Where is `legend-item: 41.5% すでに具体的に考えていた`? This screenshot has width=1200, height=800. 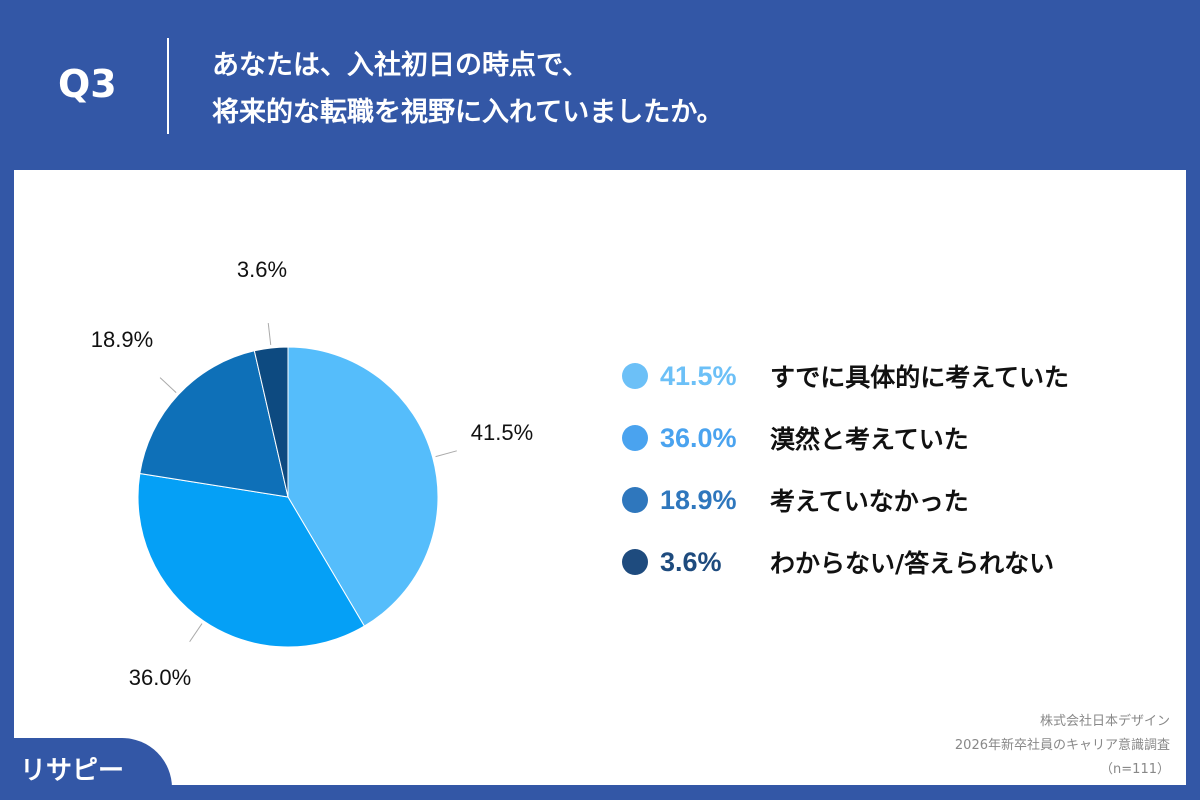
legend-item: 41.5% すでに具体的に考えていた is located at coordinates (845, 376).